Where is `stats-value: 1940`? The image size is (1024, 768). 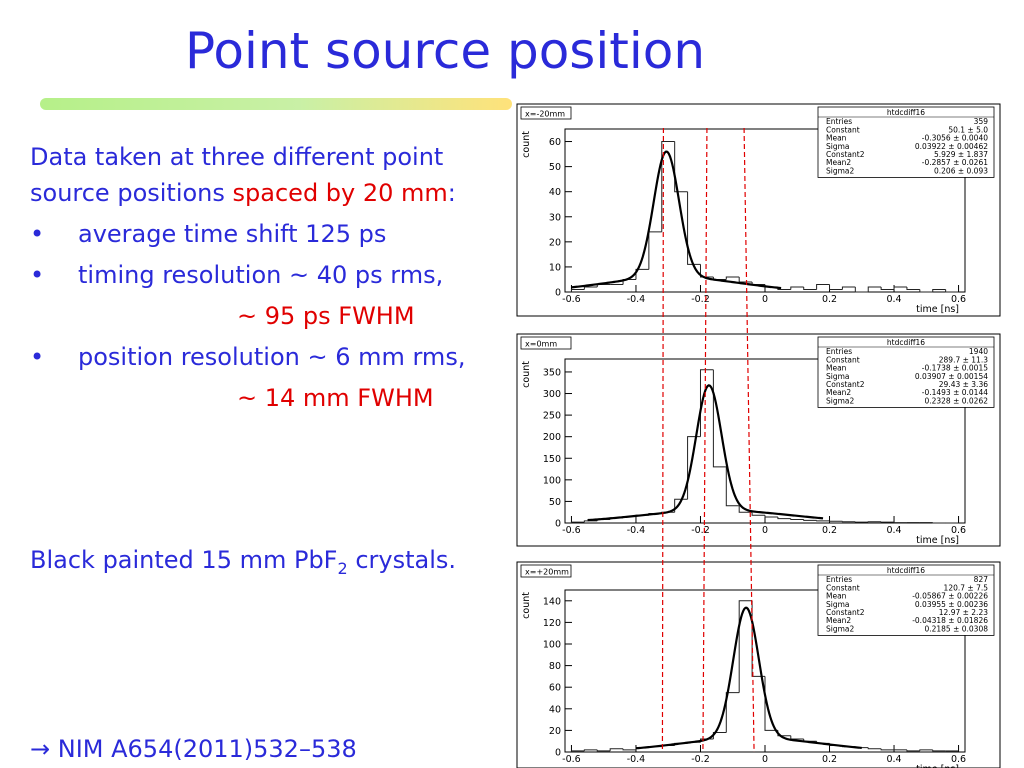
stats-value: 1940 is located at coordinates (978, 351).